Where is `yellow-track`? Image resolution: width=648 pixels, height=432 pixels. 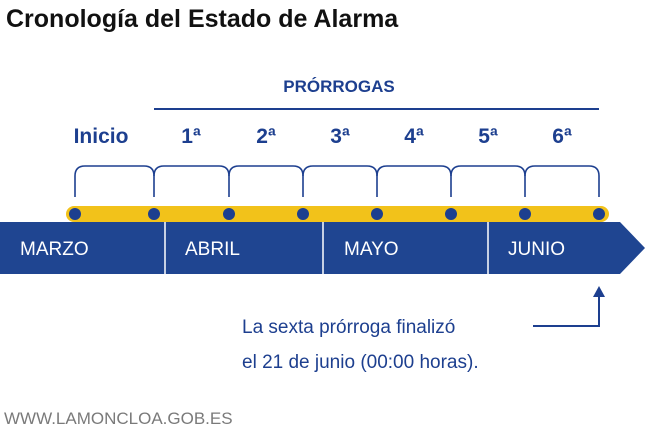
yellow-track is located at coordinates (337, 214).